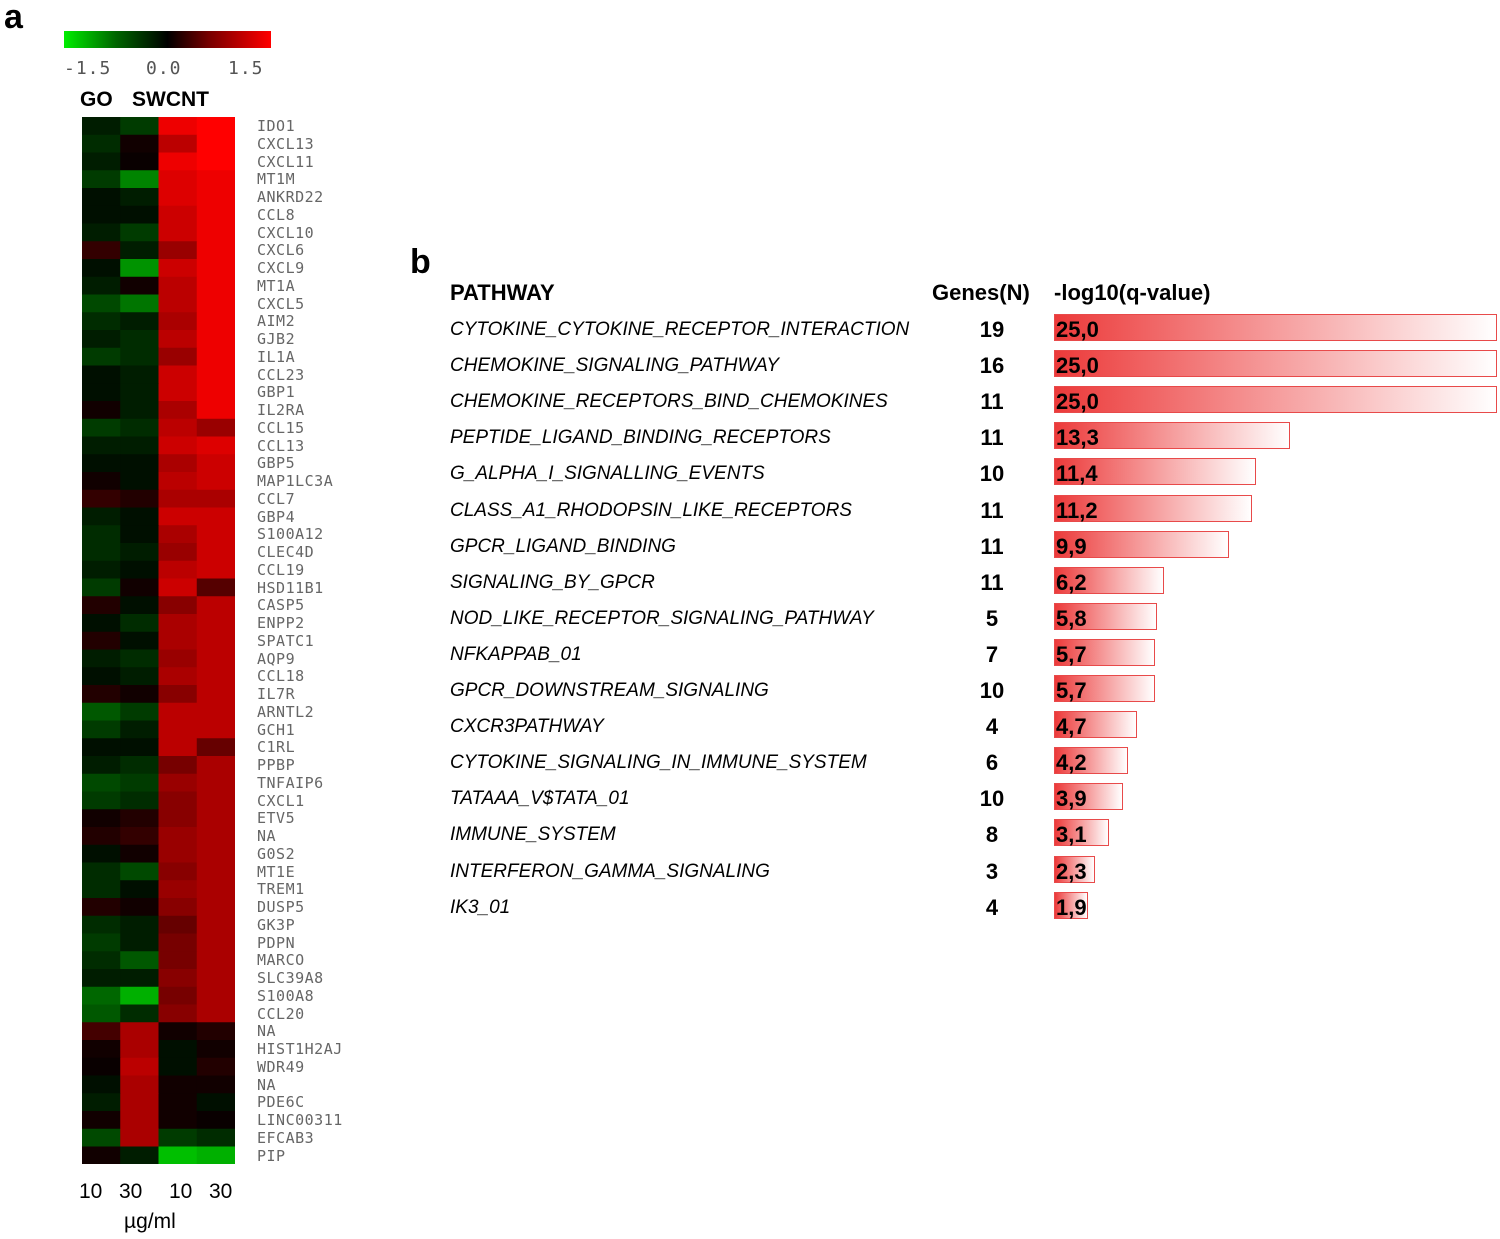 The height and width of the screenshot is (1239, 1500). What do you see at coordinates (1071, 582) in the screenshot?
I see `pathway-value-label: 6,2` at bounding box center [1071, 582].